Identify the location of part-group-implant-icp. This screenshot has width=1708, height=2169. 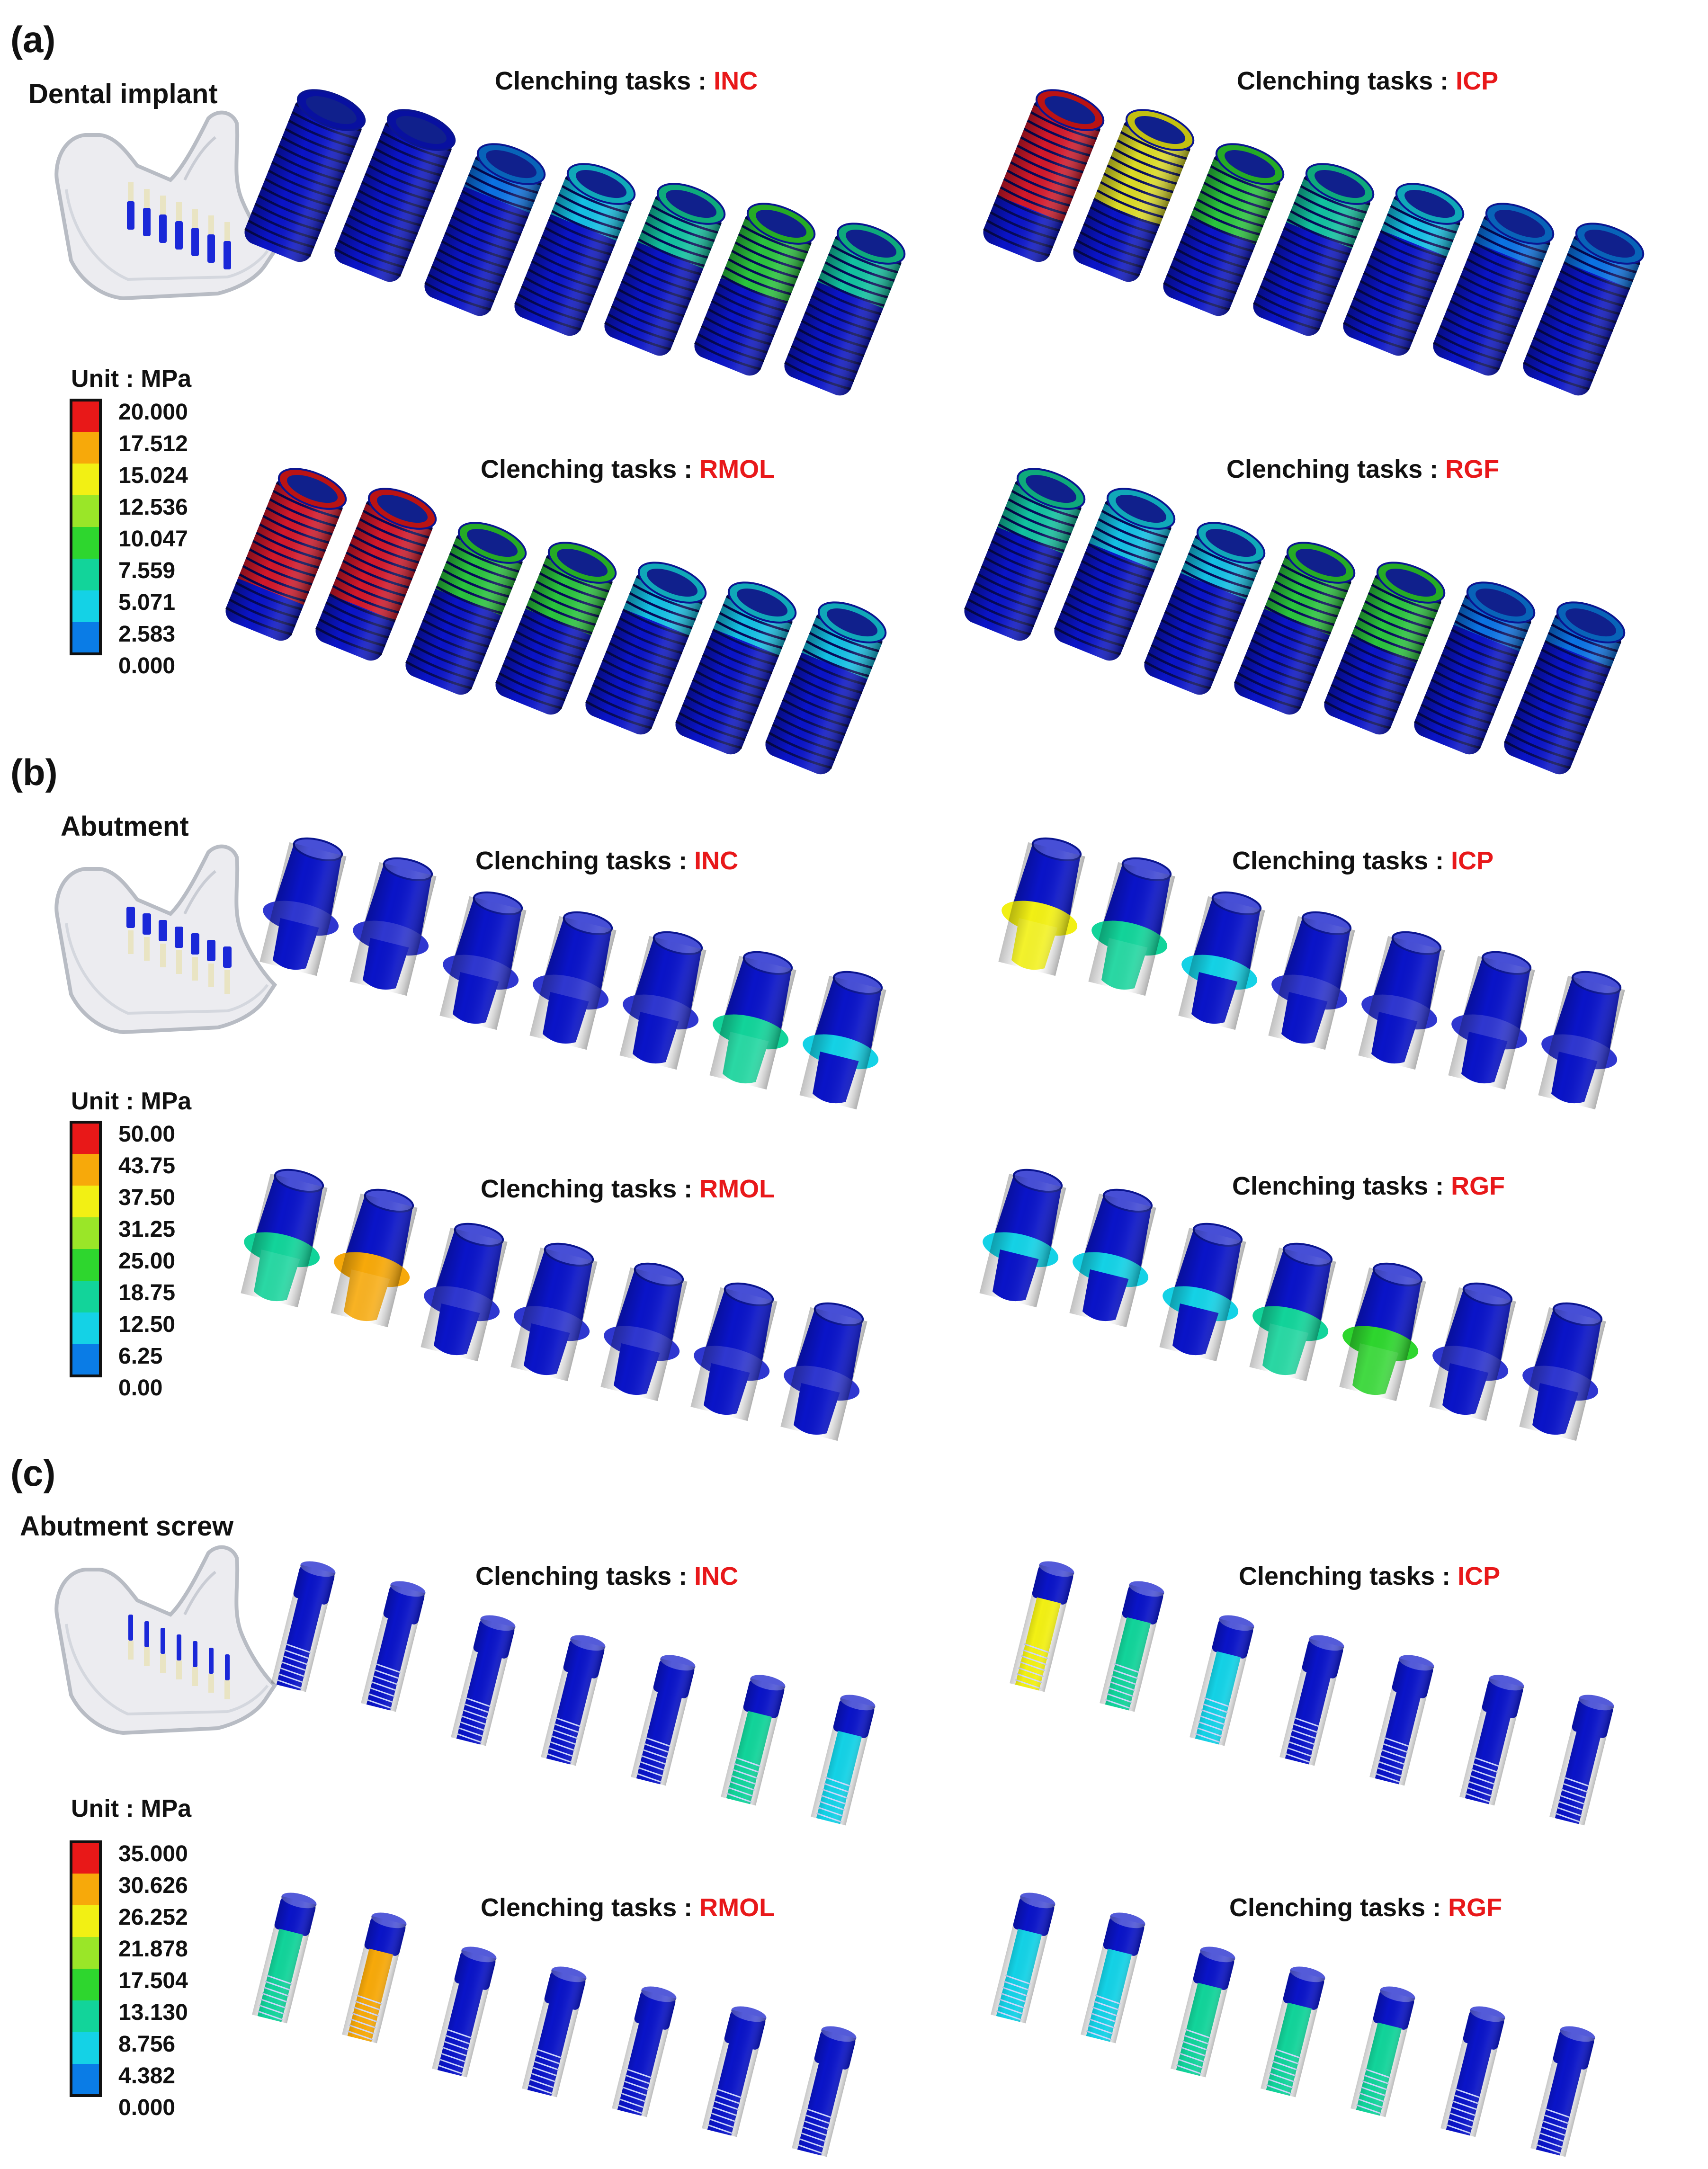
(1314, 243).